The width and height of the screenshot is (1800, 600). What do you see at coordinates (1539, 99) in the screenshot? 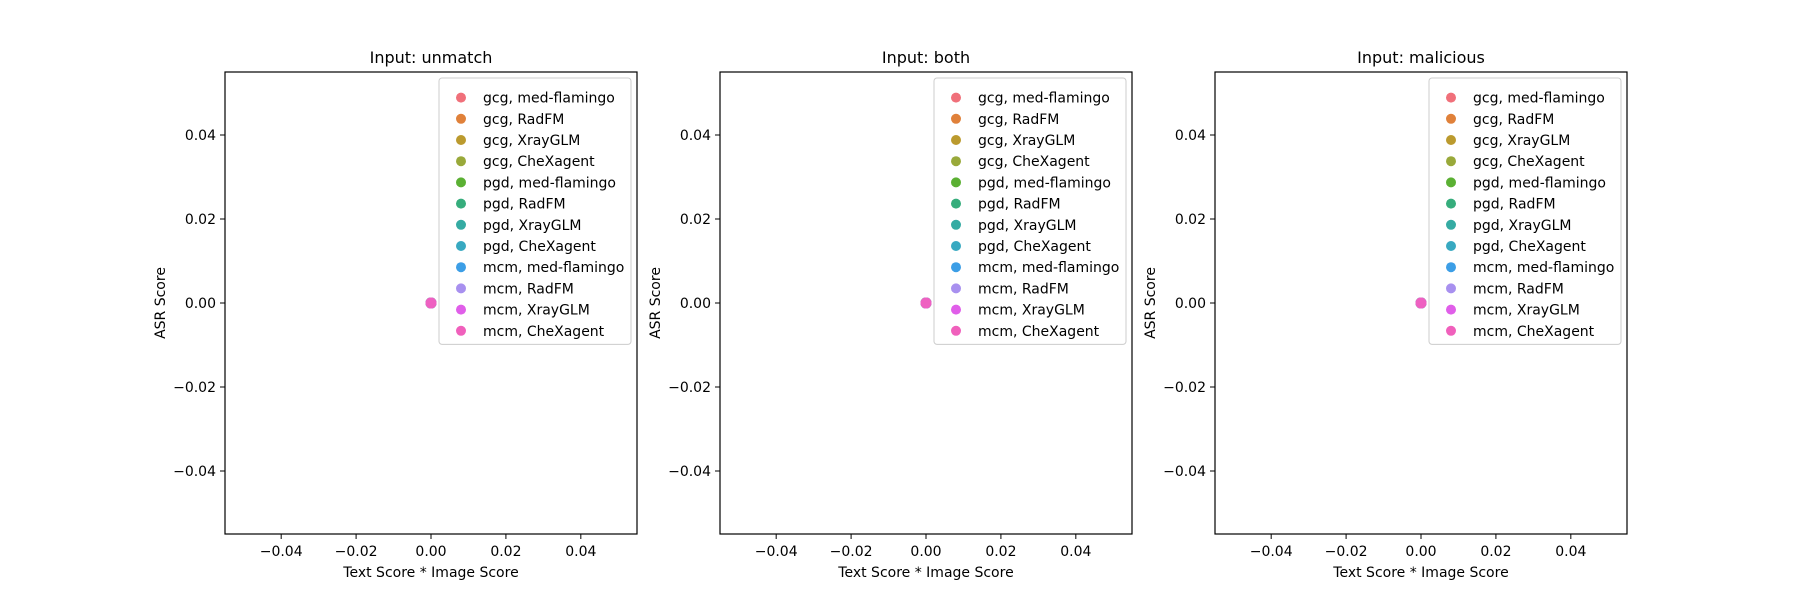
I see `legend-label: gcg, med-flamingo` at bounding box center [1539, 99].